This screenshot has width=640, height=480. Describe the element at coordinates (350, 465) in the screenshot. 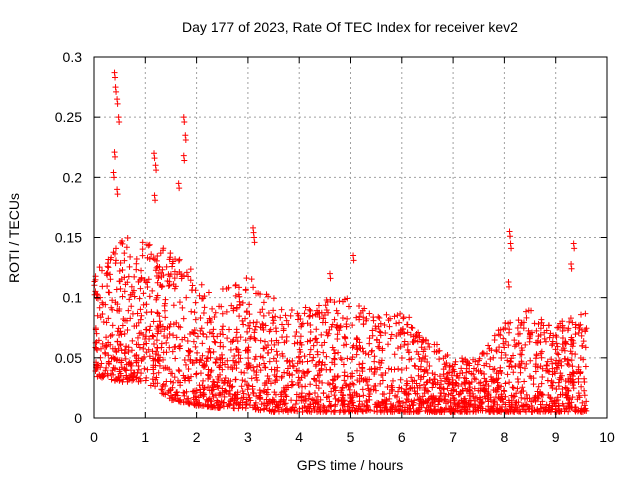

I see `x-axis-label: GPS time / hours` at that location.